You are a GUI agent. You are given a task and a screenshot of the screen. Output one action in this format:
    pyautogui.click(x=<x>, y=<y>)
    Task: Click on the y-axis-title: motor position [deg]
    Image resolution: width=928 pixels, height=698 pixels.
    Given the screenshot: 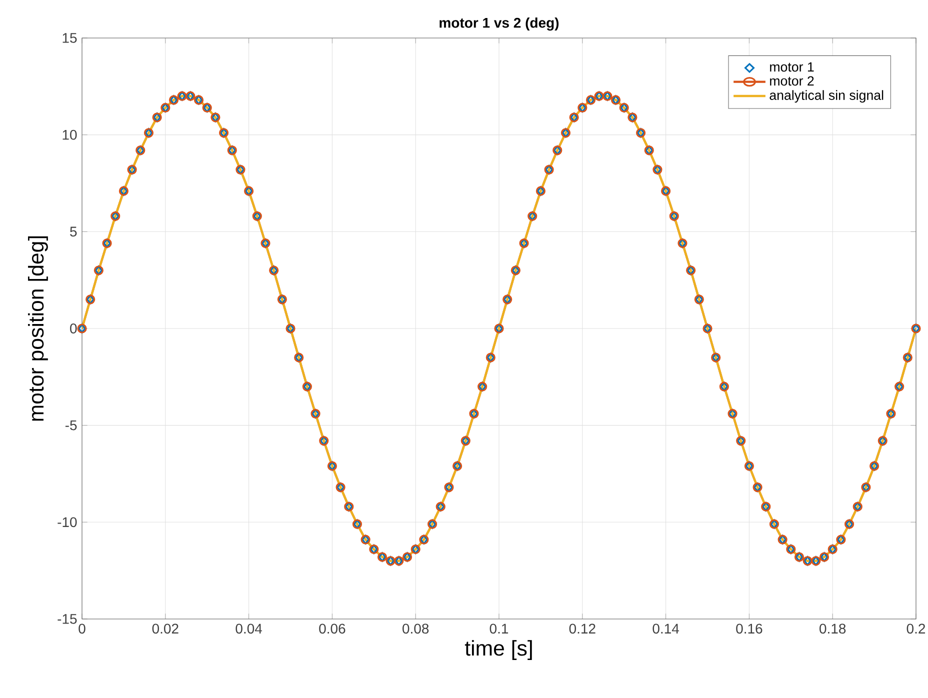 What is the action you would take?
    pyautogui.click(x=38, y=328)
    